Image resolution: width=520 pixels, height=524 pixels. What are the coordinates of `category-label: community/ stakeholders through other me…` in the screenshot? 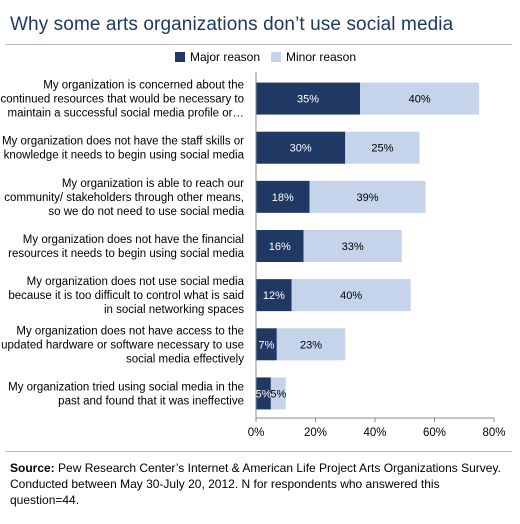 It's located at (124, 198).